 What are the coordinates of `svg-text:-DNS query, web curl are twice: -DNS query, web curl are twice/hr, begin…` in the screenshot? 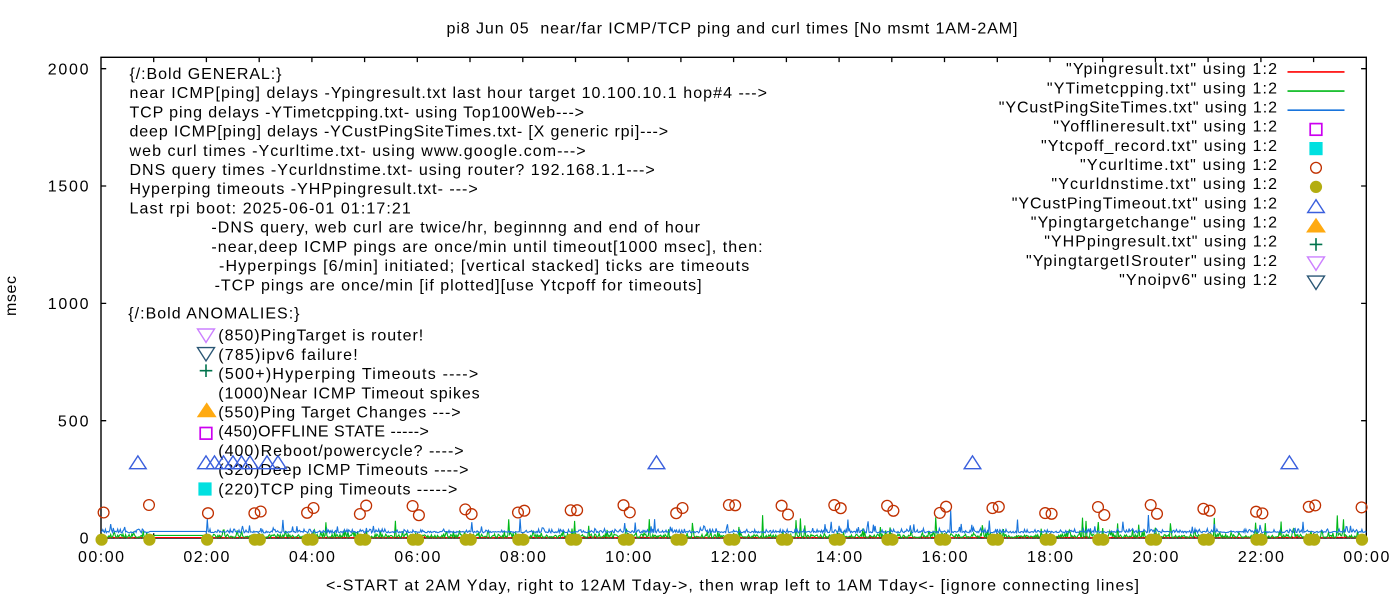 It's located at (455, 228).